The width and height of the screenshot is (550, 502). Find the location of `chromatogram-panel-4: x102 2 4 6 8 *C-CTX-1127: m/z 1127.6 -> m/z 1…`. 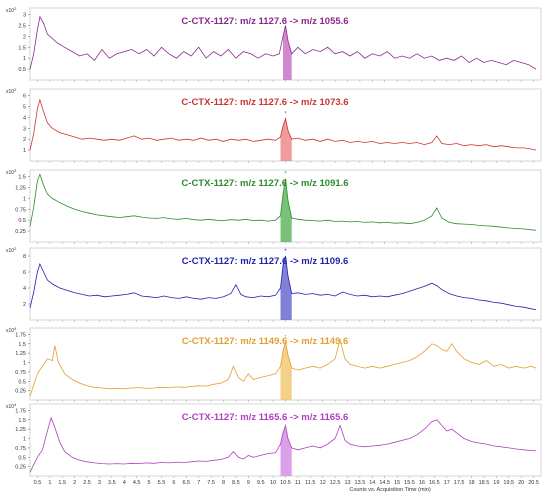

chromatogram-panel-4: x102 2 4 6 8 *C-CTX-1127: m/z 1127.6 -> m/z 1… is located at coordinates (274, 284).